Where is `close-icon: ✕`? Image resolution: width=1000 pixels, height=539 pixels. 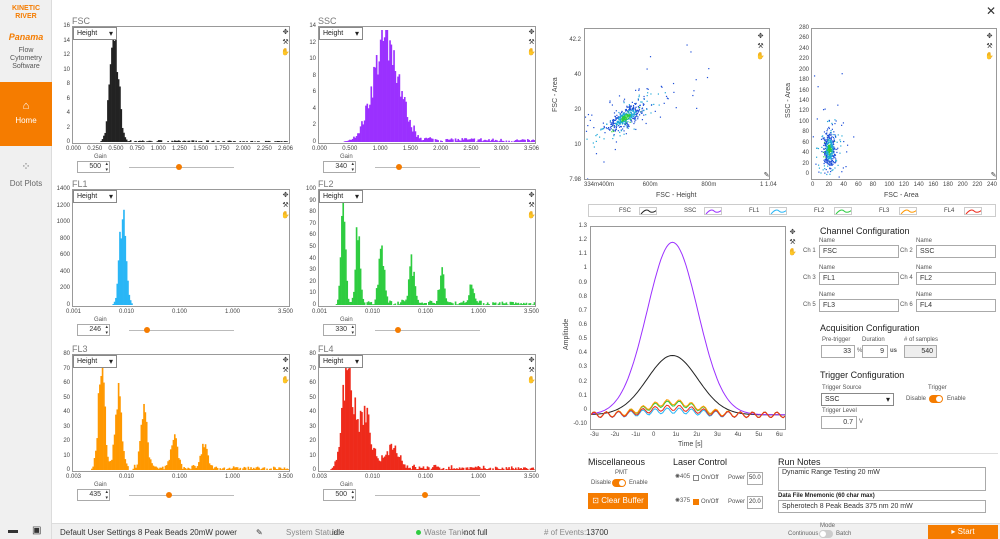 close-icon: ✕ is located at coordinates (991, 11).